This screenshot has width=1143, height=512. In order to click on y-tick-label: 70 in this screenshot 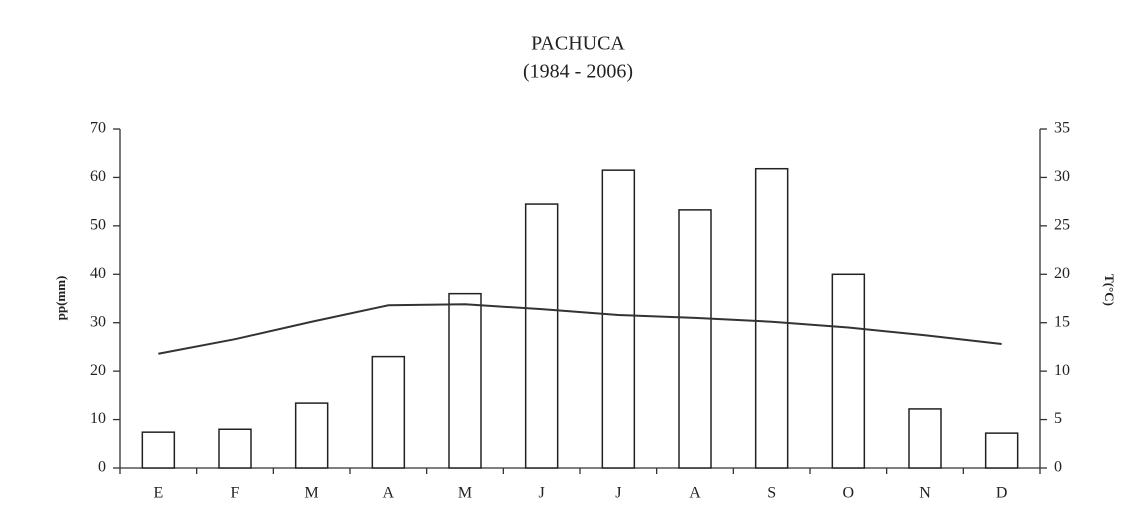, I will do `click(98, 128)`.